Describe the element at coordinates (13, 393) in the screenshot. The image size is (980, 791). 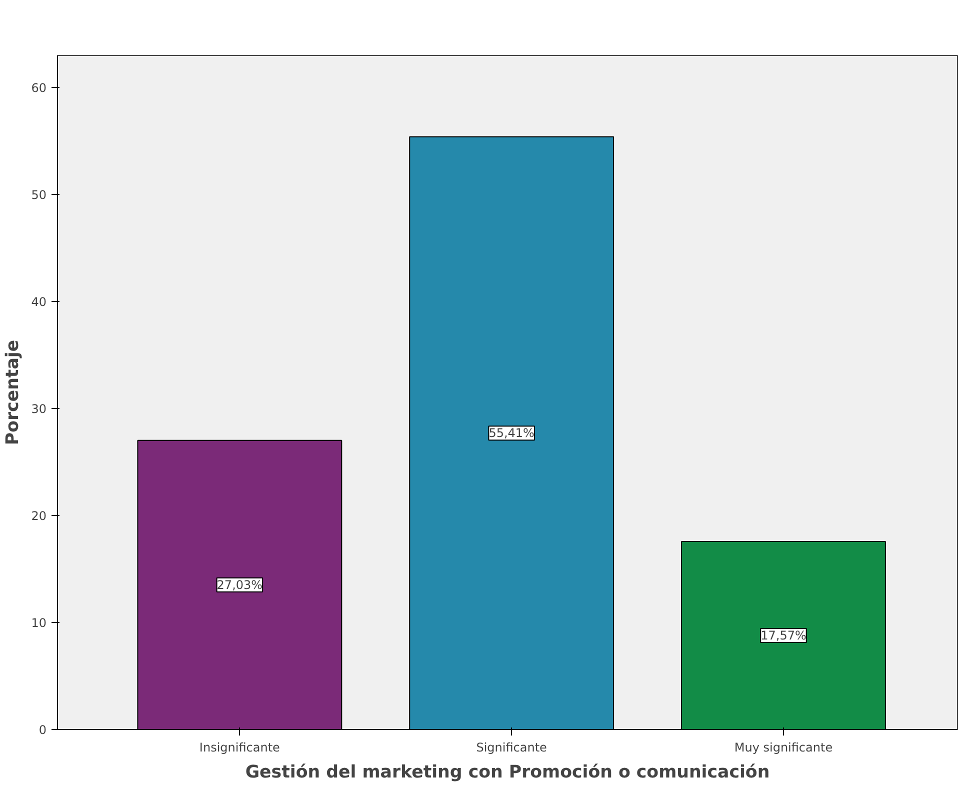
I see `y-axis-title: Porcentaje` at that location.